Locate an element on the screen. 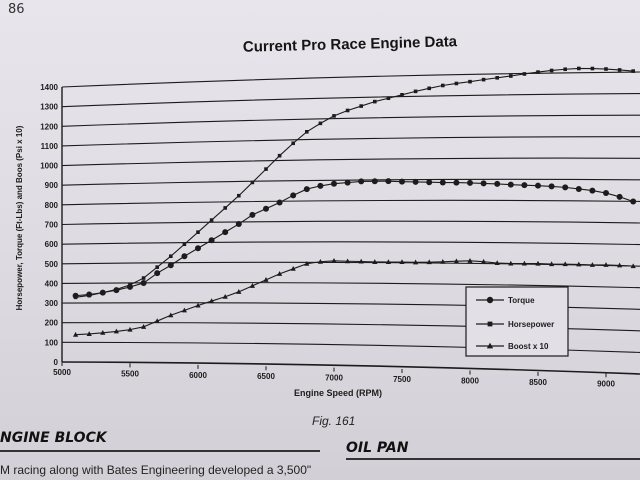 Image resolution: width=640 pixels, height=480 pixels. y-tick-label: 300 is located at coordinates (52, 303).